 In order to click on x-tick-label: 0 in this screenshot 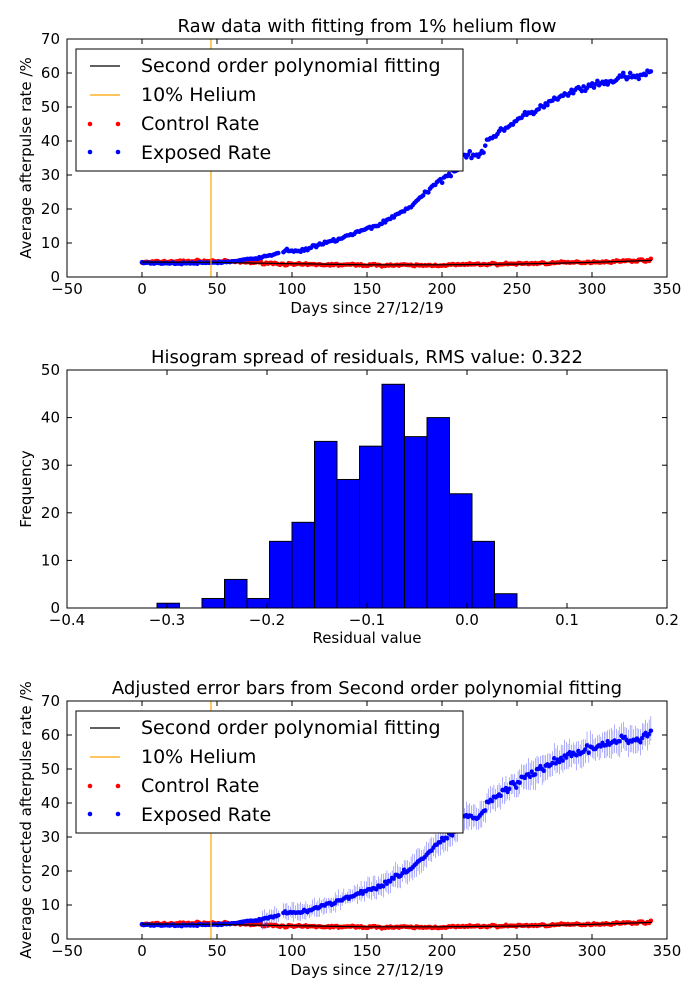, I will do `click(142, 951)`.